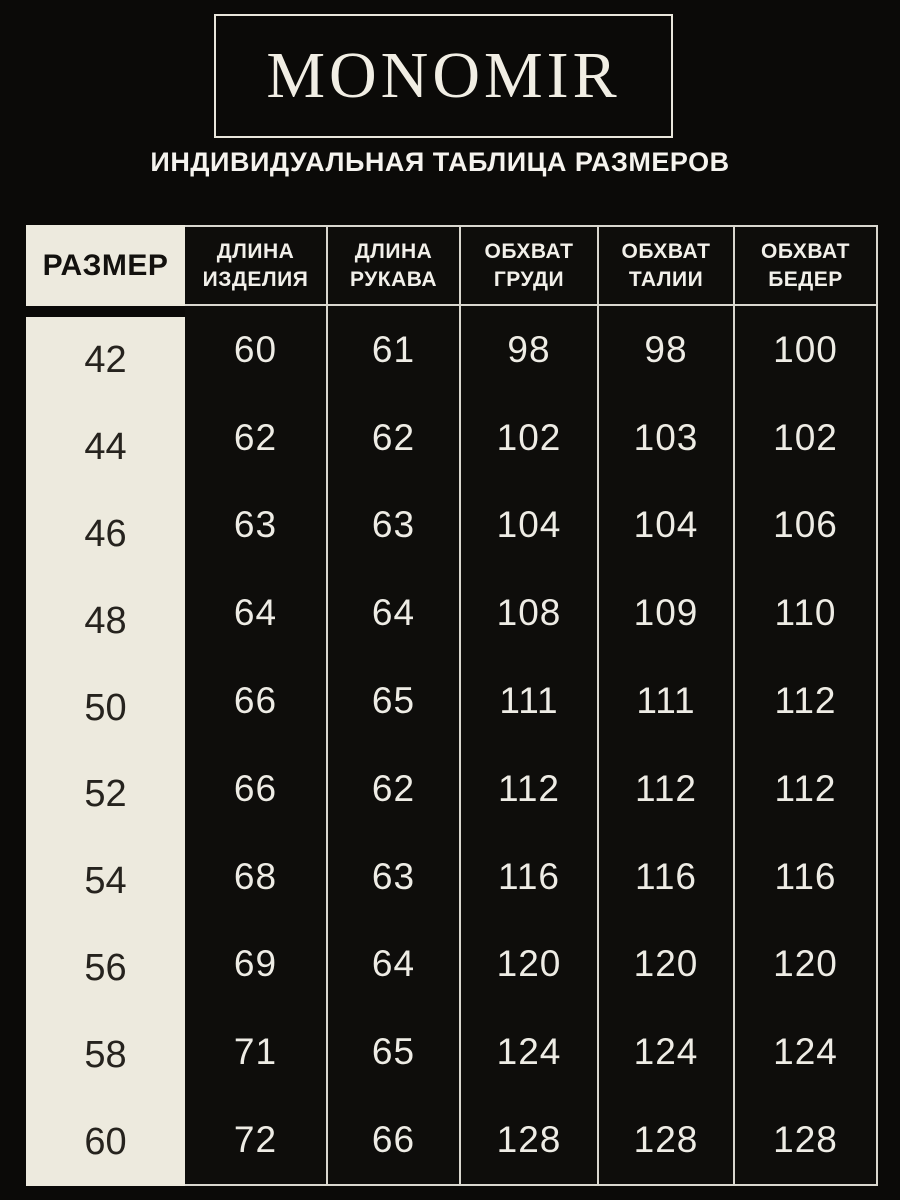 The height and width of the screenshot is (1200, 900). What do you see at coordinates (105, 620) in the screenshot?
I see `size-cell: 48` at bounding box center [105, 620].